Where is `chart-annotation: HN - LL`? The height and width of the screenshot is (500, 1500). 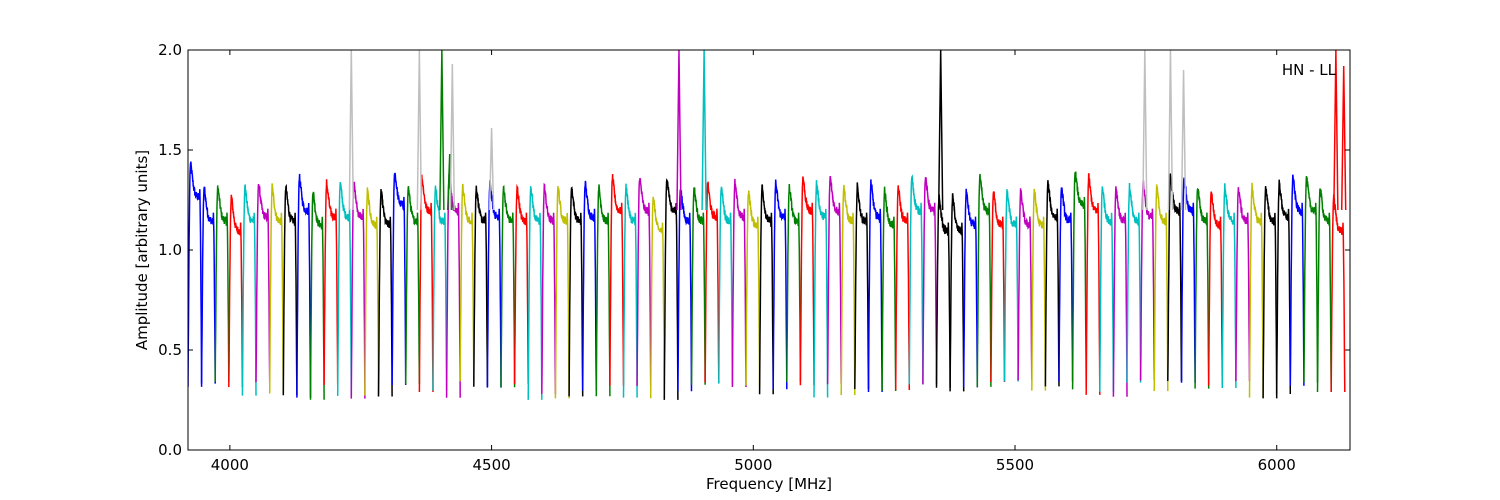
chart-annotation: HN - LL is located at coordinates (1309, 70).